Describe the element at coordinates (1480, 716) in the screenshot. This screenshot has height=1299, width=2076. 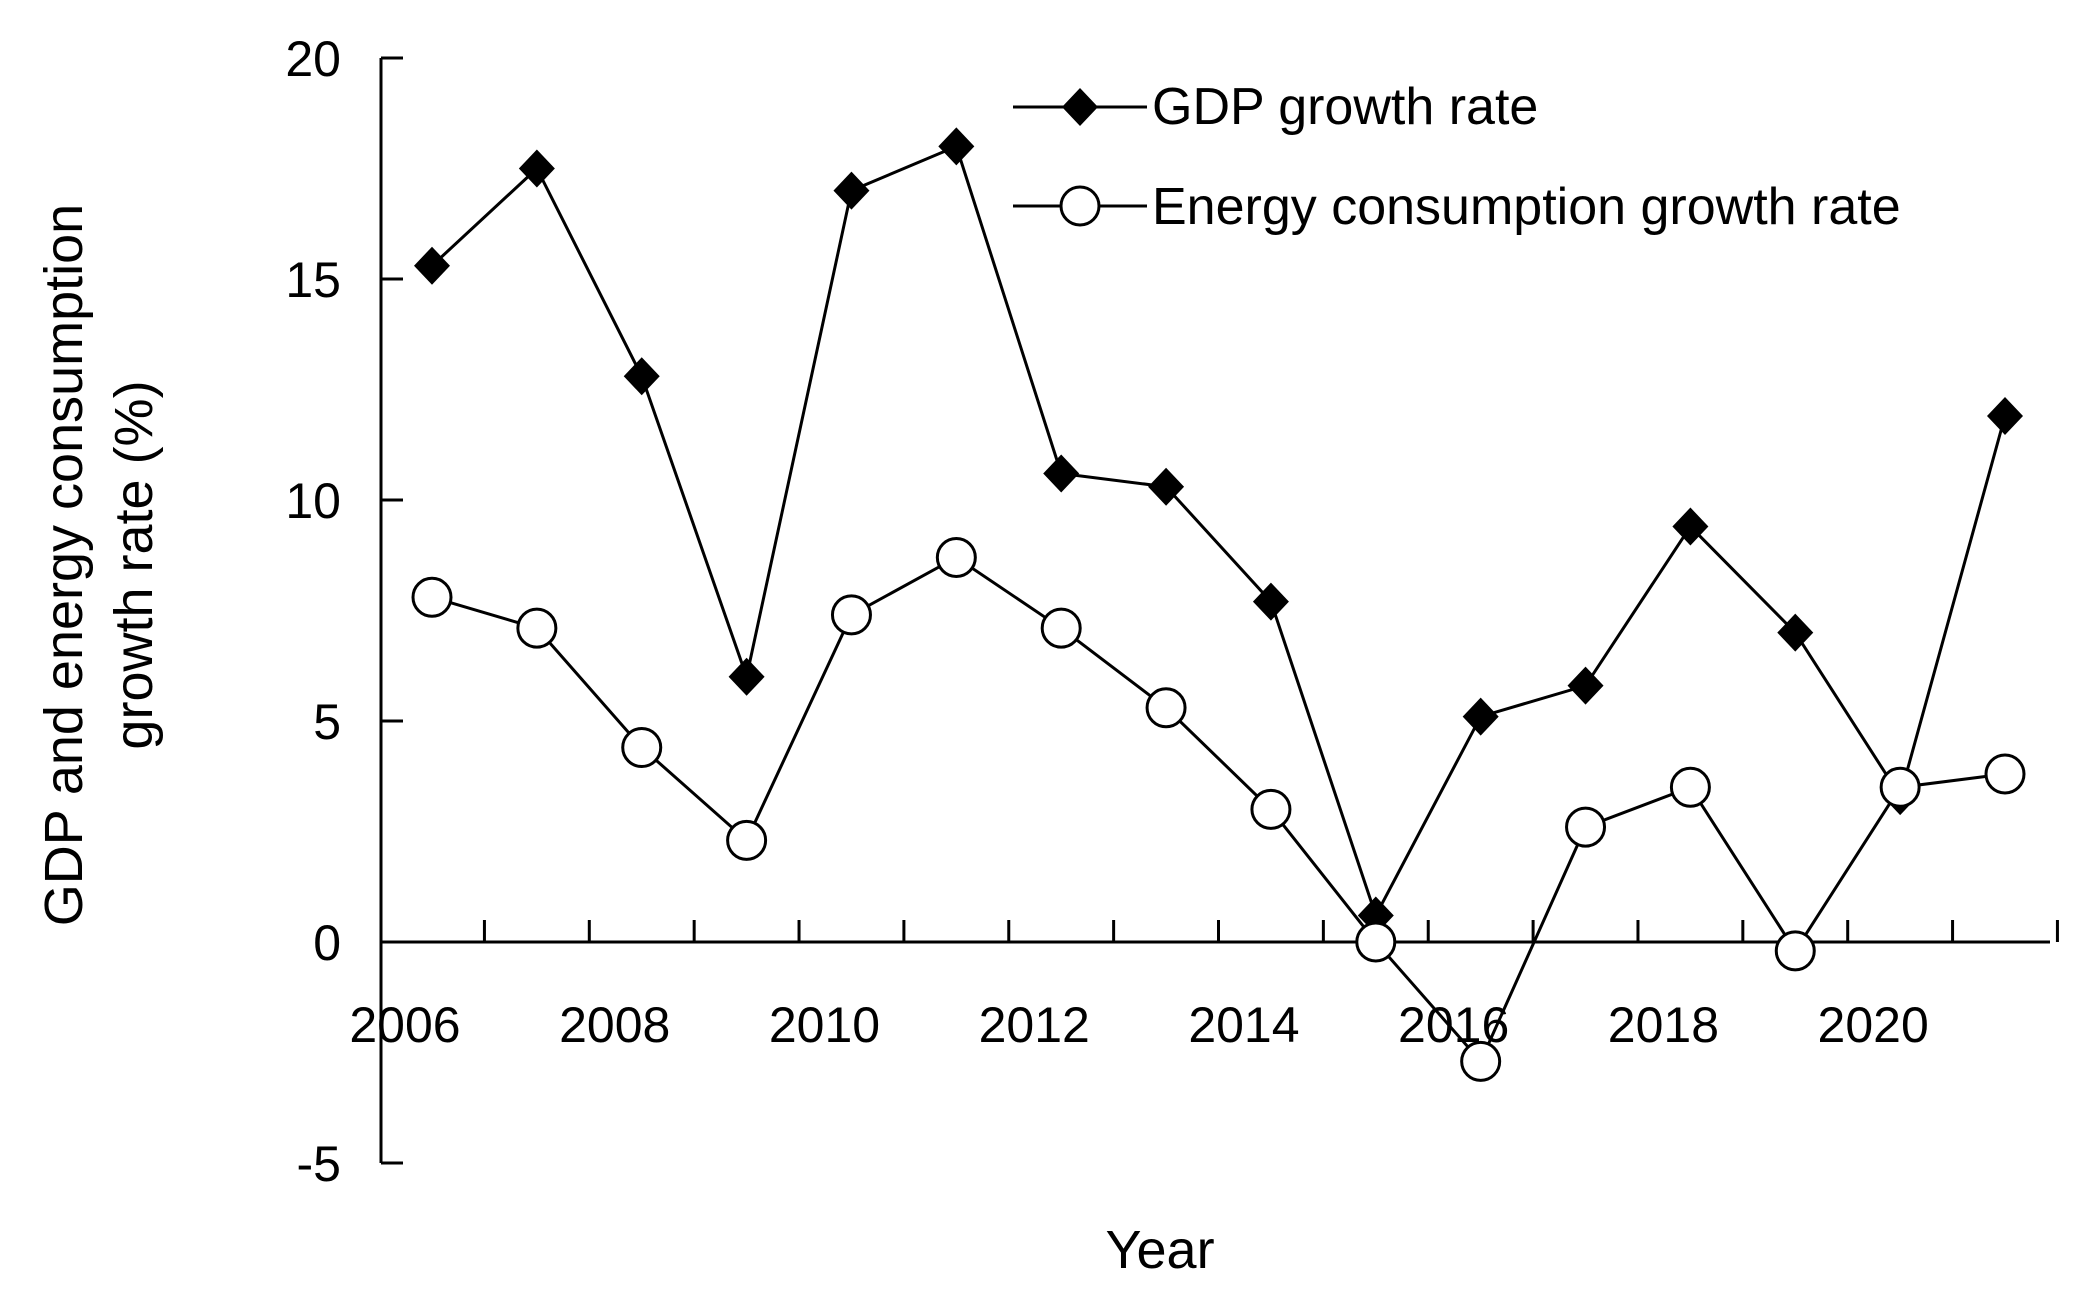
I see `gdp-point-2016` at that location.